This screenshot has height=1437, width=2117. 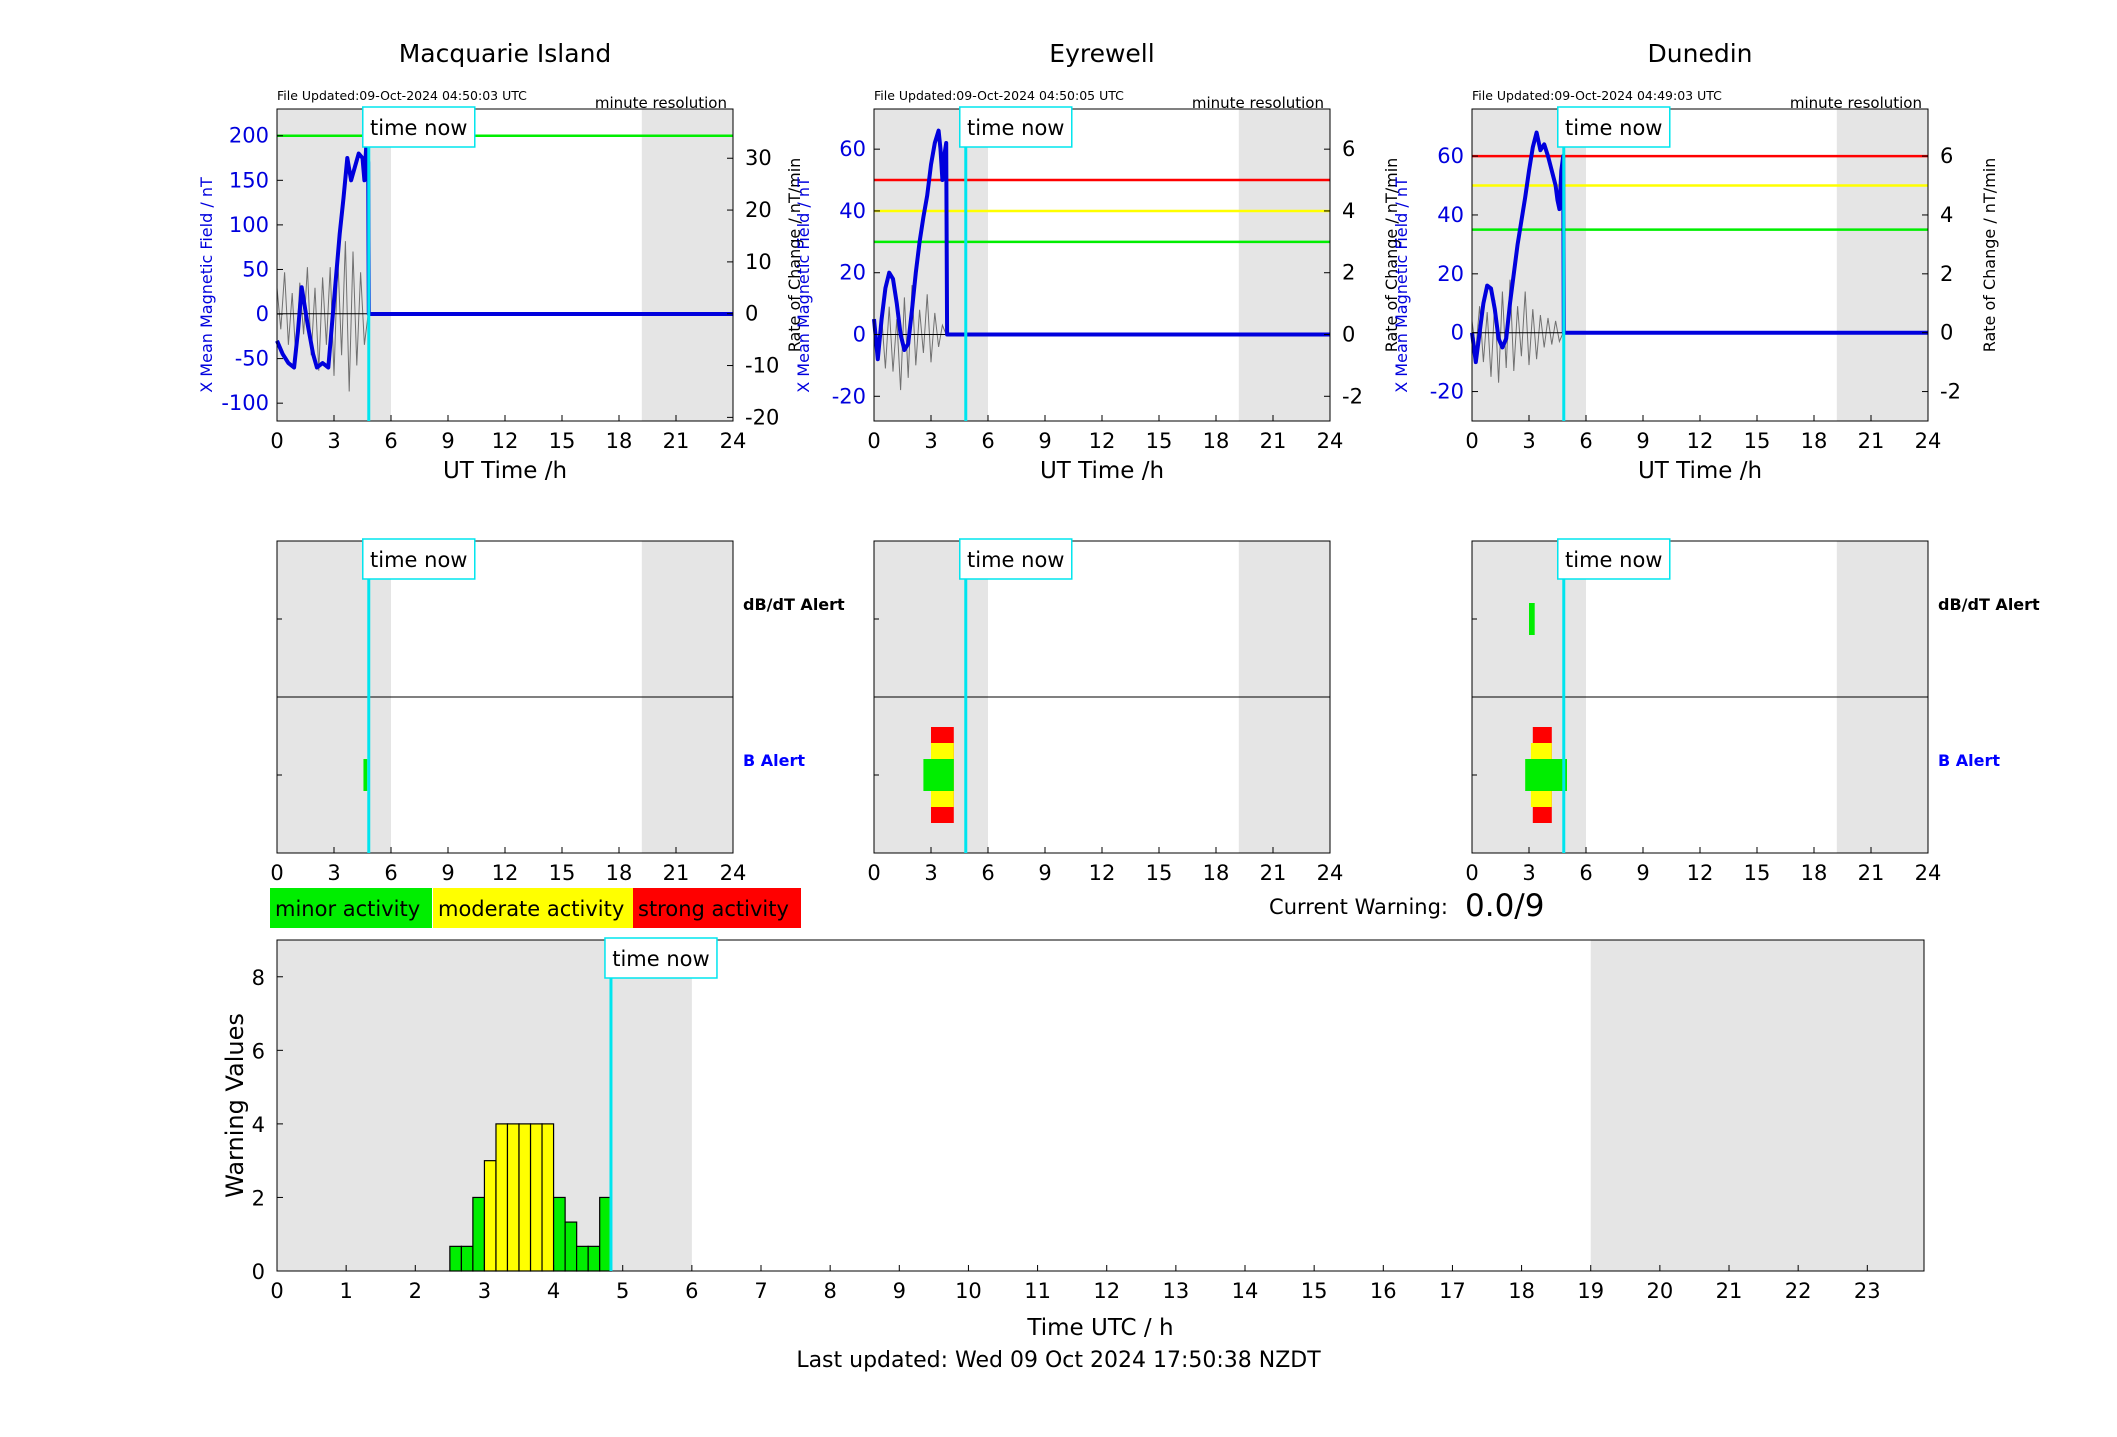 What do you see at coordinates (1752, 711) in the screenshot?
I see `alert-panel-3: 0 3 6 9 12 15 18 21 24 dB/dT Alert B Alert time now` at bounding box center [1752, 711].